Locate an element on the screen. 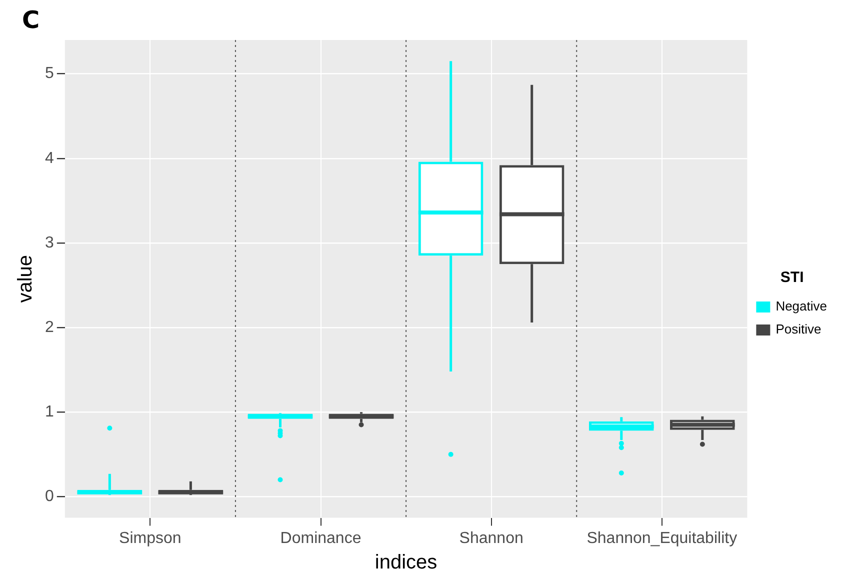 Image resolution: width=847 pixels, height=580 pixels. legend-label: Negative is located at coordinates (802, 306).